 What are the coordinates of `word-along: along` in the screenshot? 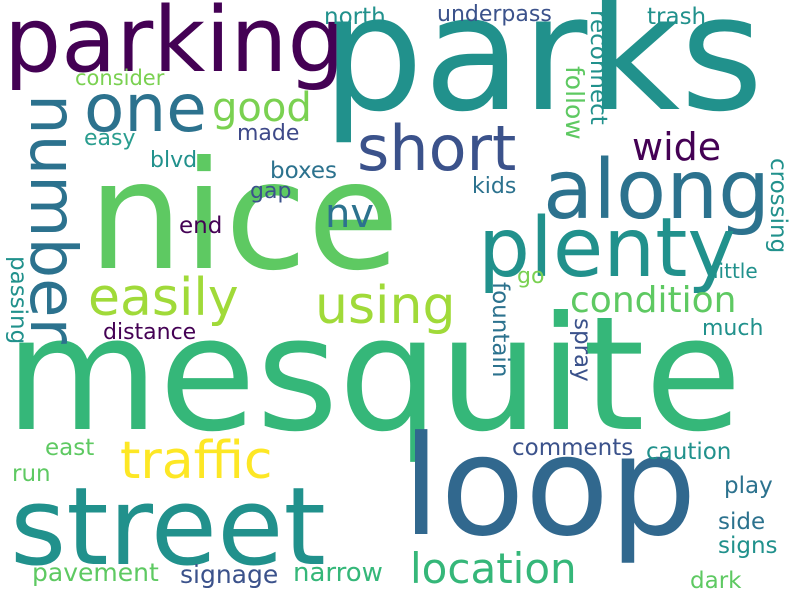 It's located at (657, 190).